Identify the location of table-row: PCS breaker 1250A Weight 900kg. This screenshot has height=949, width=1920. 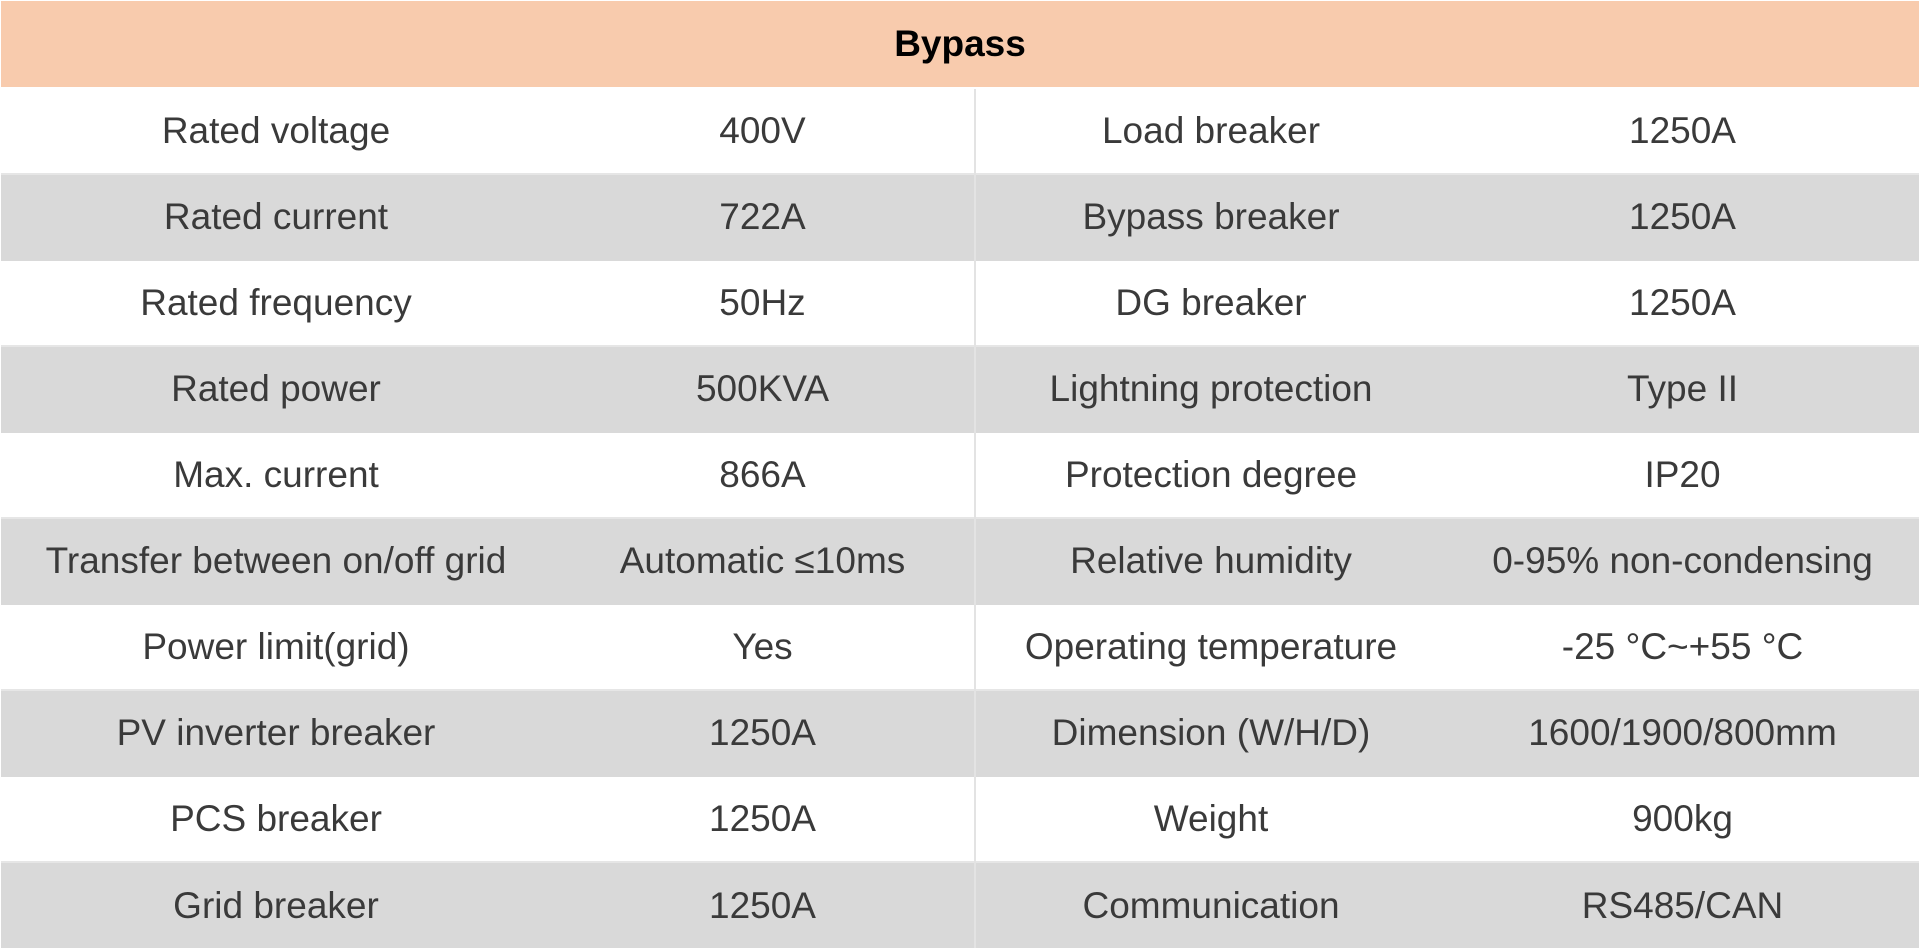
(960, 818).